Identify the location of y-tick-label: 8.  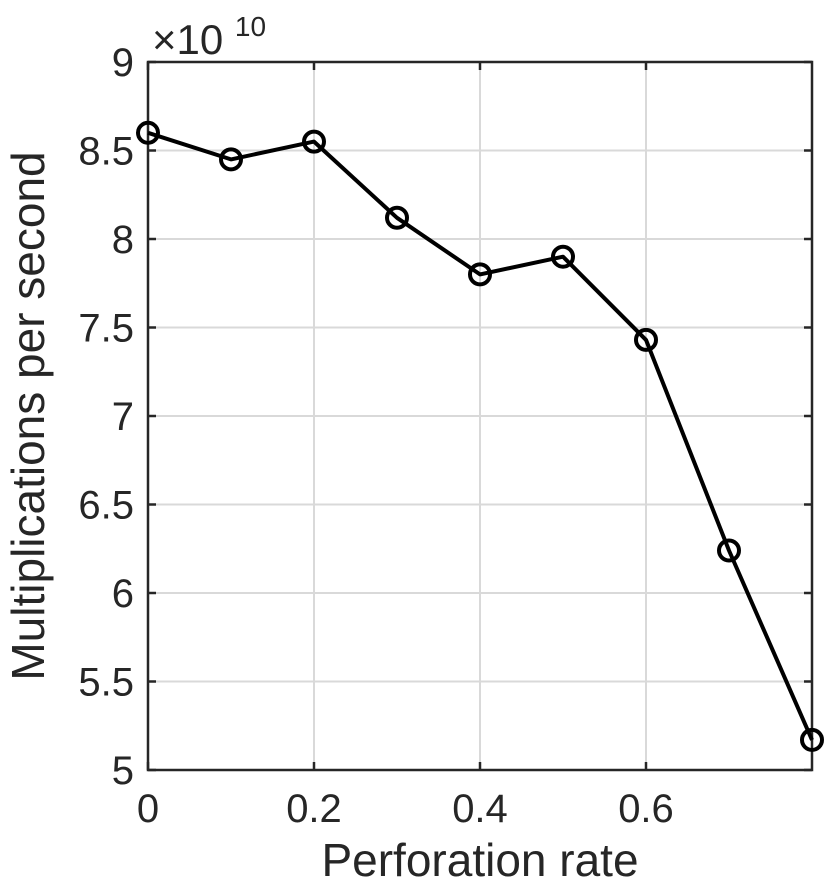
(123, 240).